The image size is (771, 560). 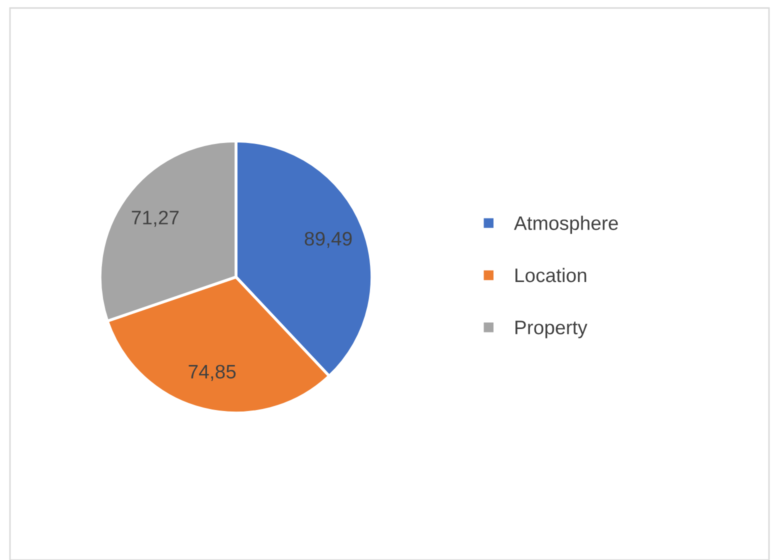 I want to click on legend-label: Atmosphere, so click(x=566, y=225).